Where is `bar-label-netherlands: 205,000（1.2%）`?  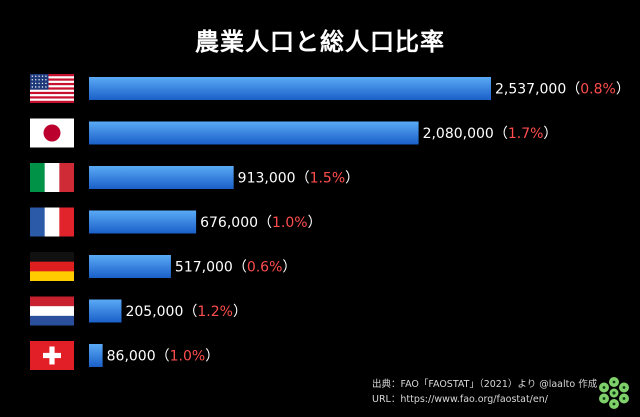
bar-label-netherlands: 205,000（1.2%） is located at coordinates (185, 312).